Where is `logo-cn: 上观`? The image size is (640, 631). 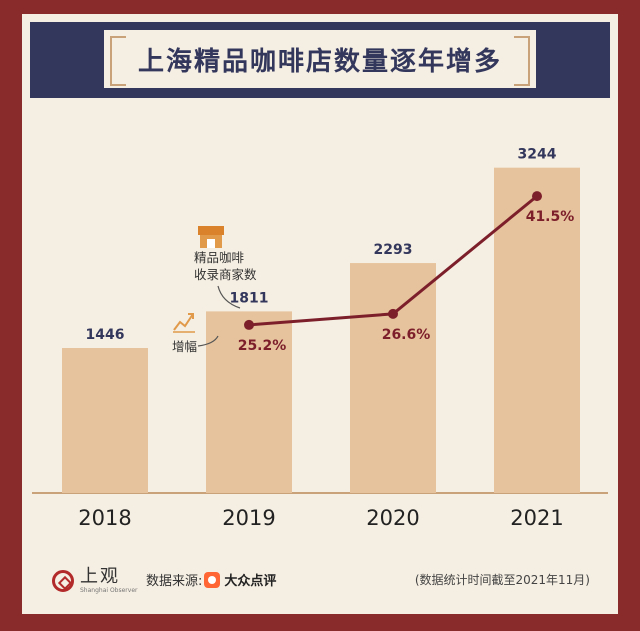
logo-cn: 上观 is located at coordinates (100, 576).